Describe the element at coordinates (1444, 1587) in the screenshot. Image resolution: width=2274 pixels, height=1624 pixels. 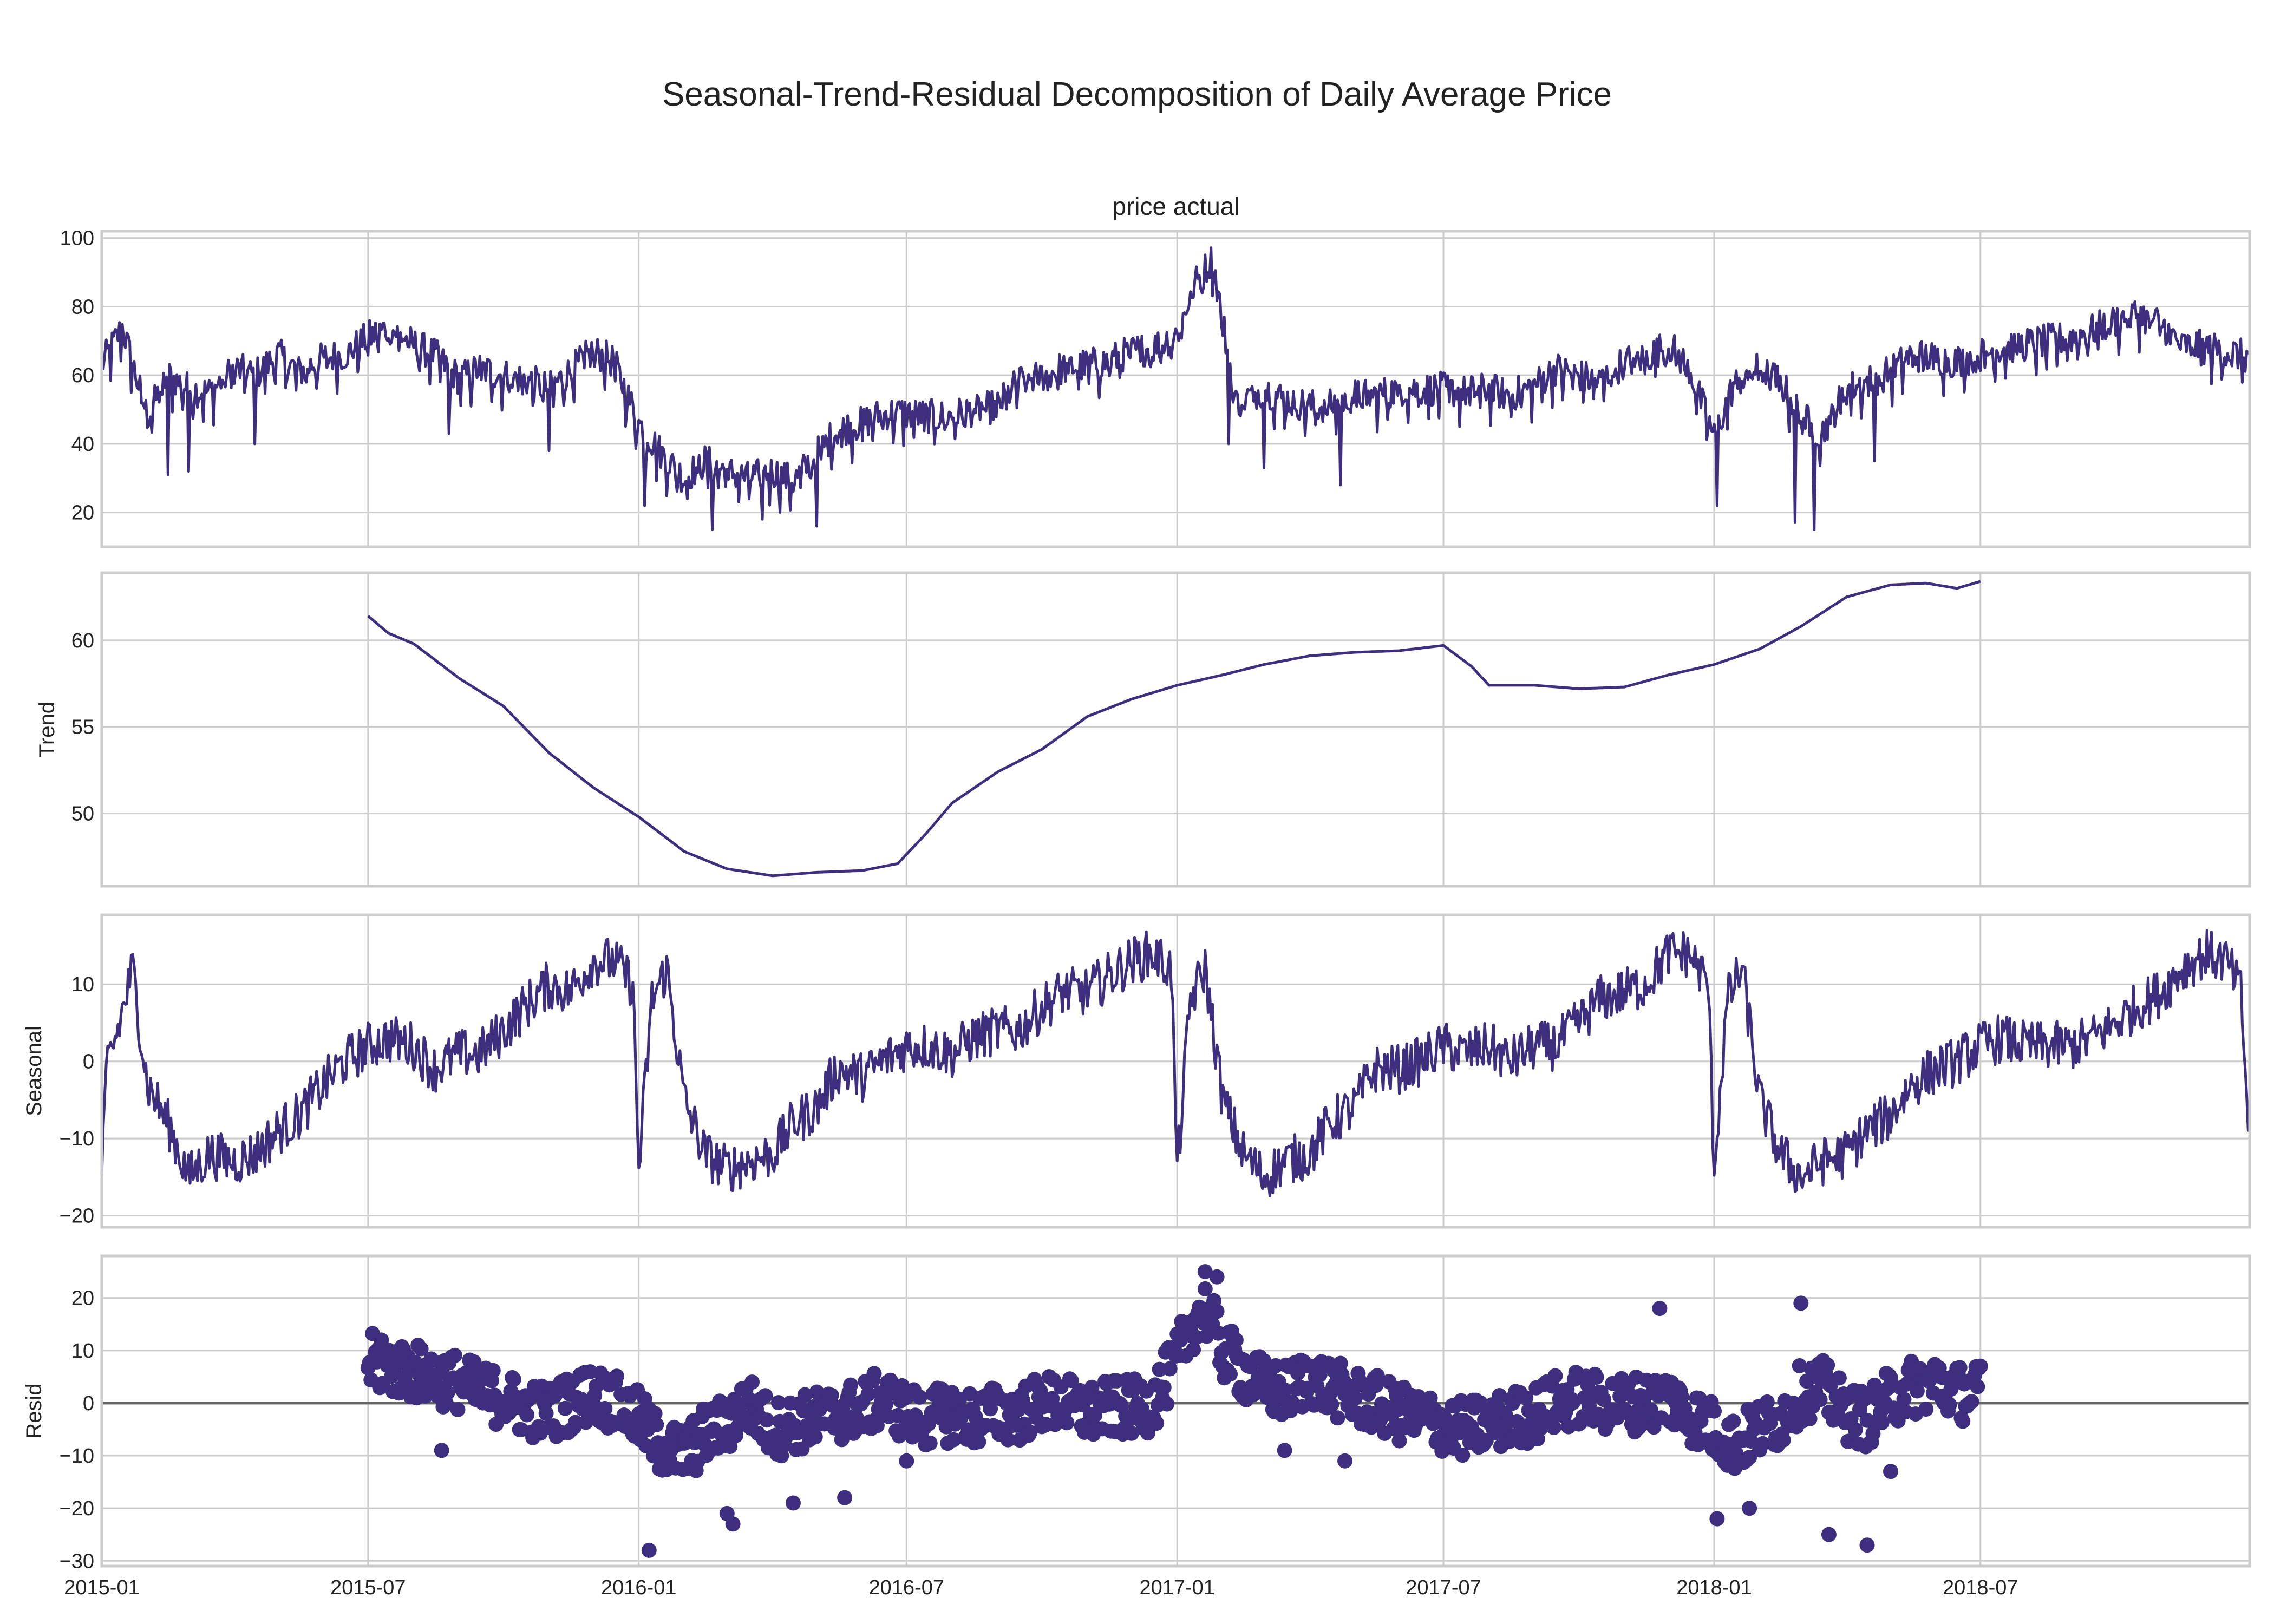
I see `xtick-label: 2017-07` at that location.